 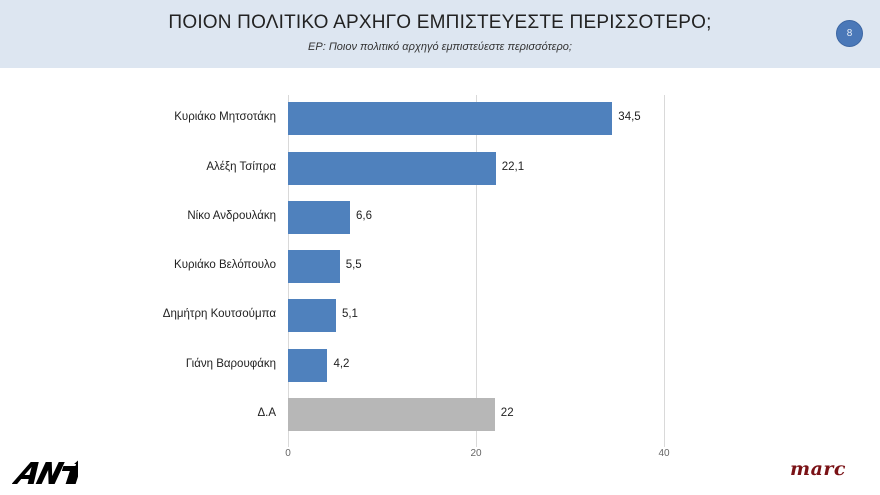 I want to click on bar-value-label: 4,2, so click(x=341, y=364).